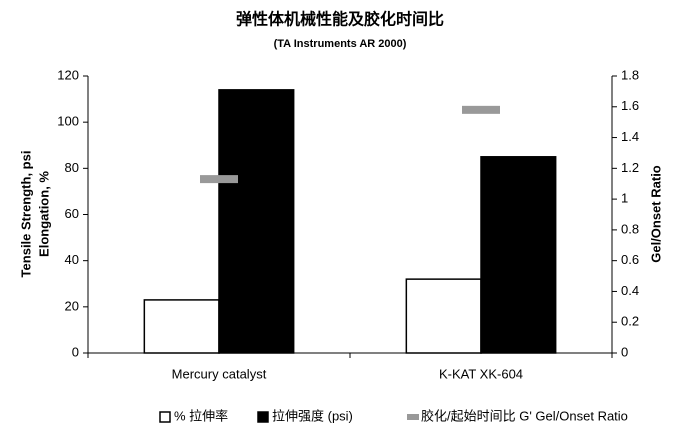  What do you see at coordinates (68, 121) in the screenshot?
I see `y-tick-label: 100` at bounding box center [68, 121].